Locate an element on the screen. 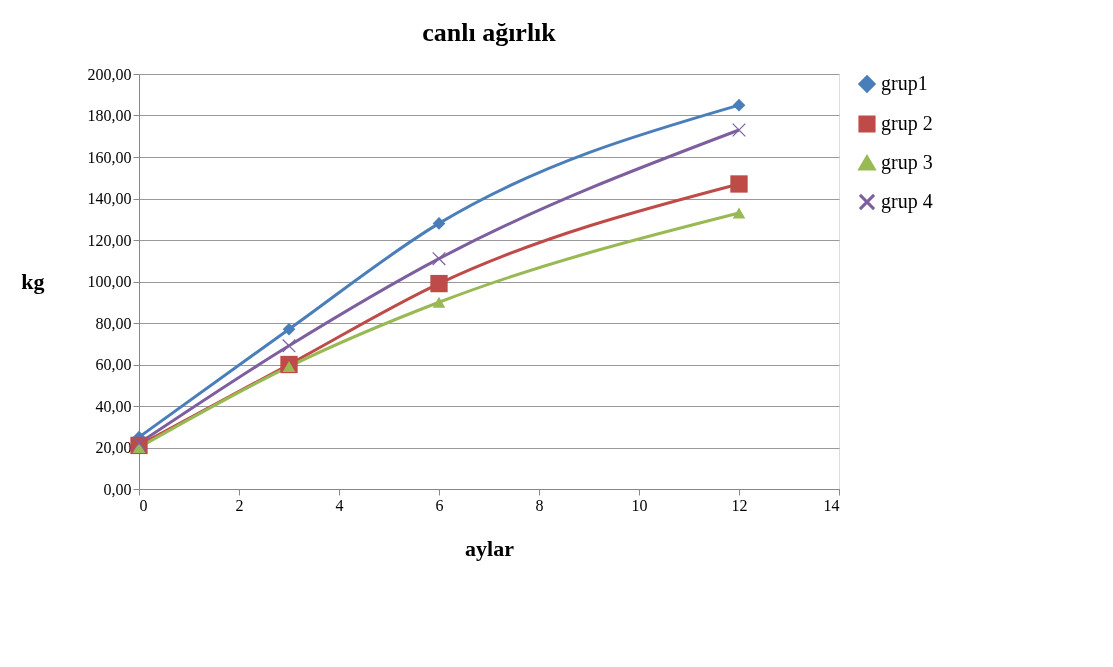  chart-title: canlı ağırlık is located at coordinates (489, 32).